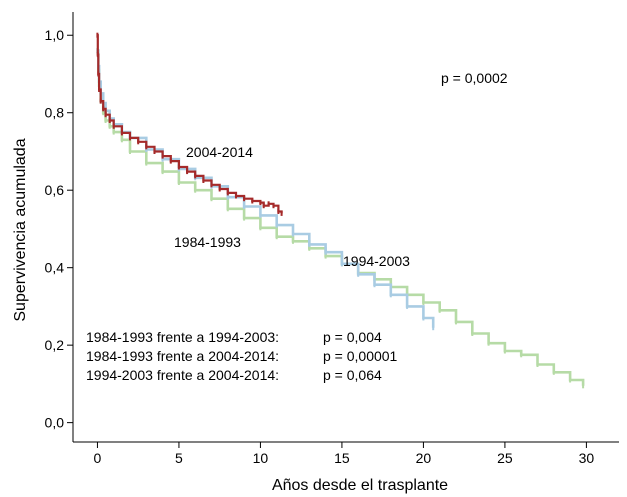 The width and height of the screenshot is (627, 497). What do you see at coordinates (424, 458) in the screenshot?
I see `x-tick-label-4: 20` at bounding box center [424, 458].